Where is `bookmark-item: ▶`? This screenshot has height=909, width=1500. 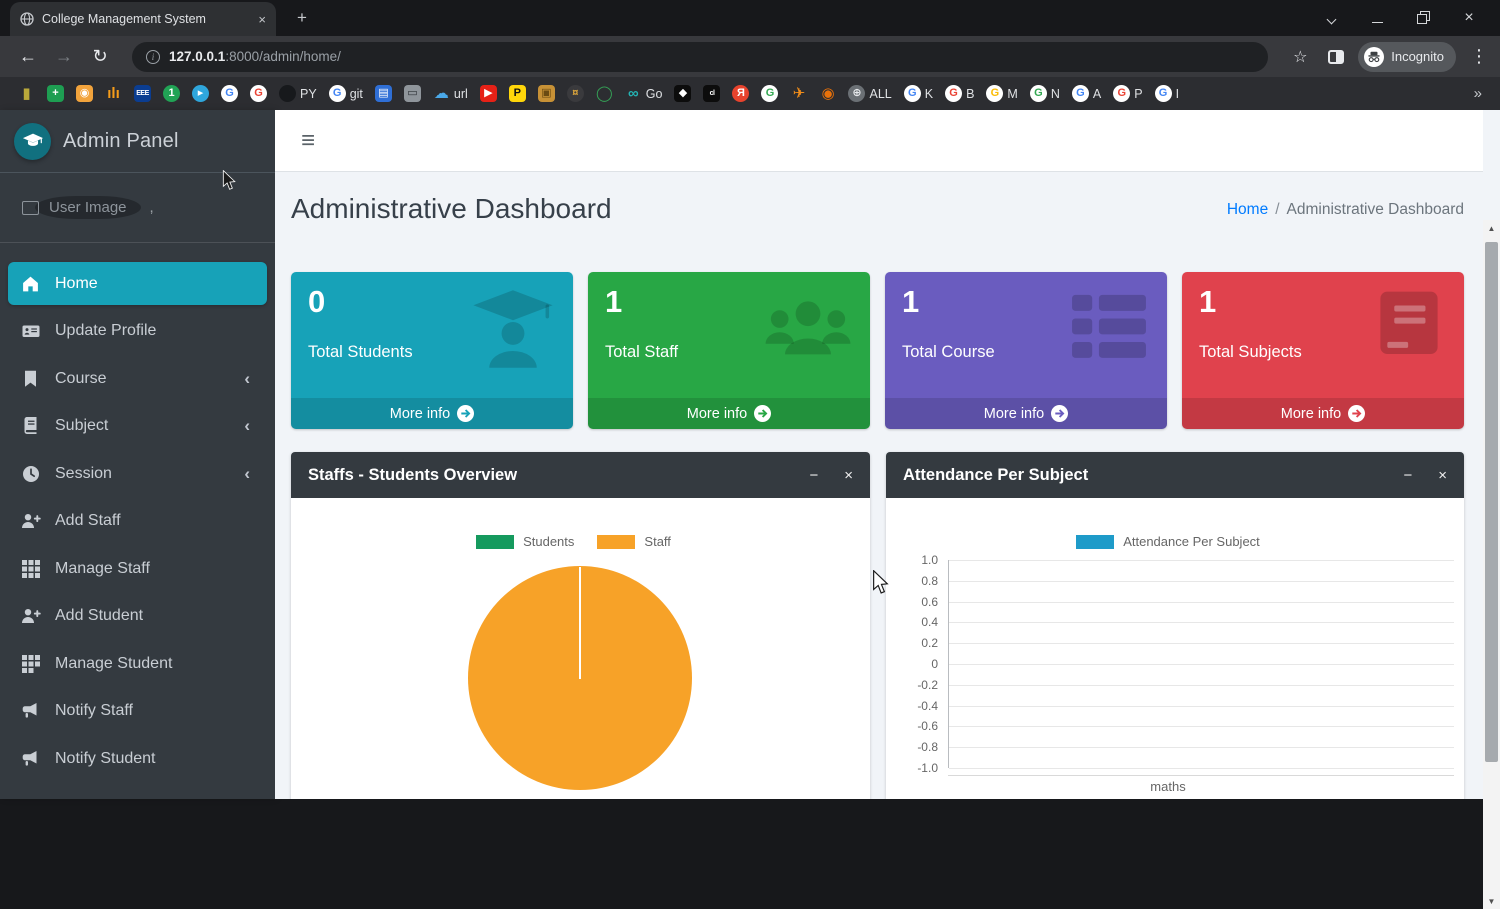 bookmark-item: ▶ is located at coordinates (488, 93).